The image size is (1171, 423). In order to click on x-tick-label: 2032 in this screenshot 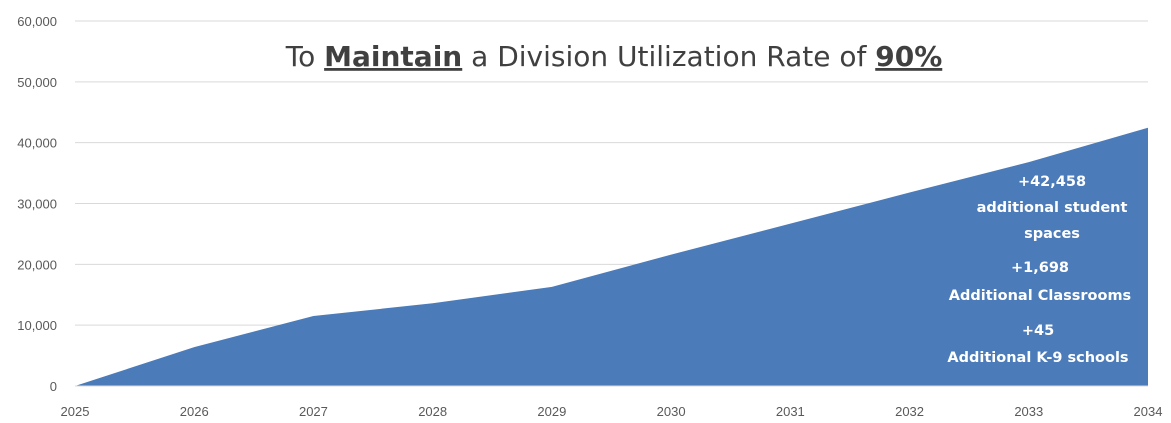, I will do `click(909, 411)`.